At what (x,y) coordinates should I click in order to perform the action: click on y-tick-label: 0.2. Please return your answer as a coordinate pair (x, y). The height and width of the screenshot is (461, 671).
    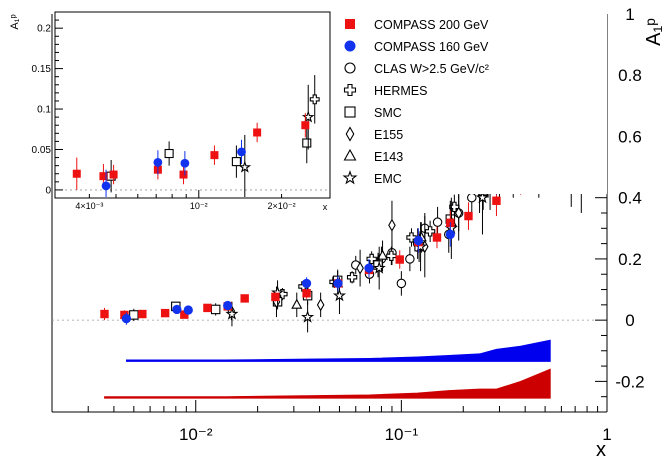
    Looking at the image, I should click on (630, 259).